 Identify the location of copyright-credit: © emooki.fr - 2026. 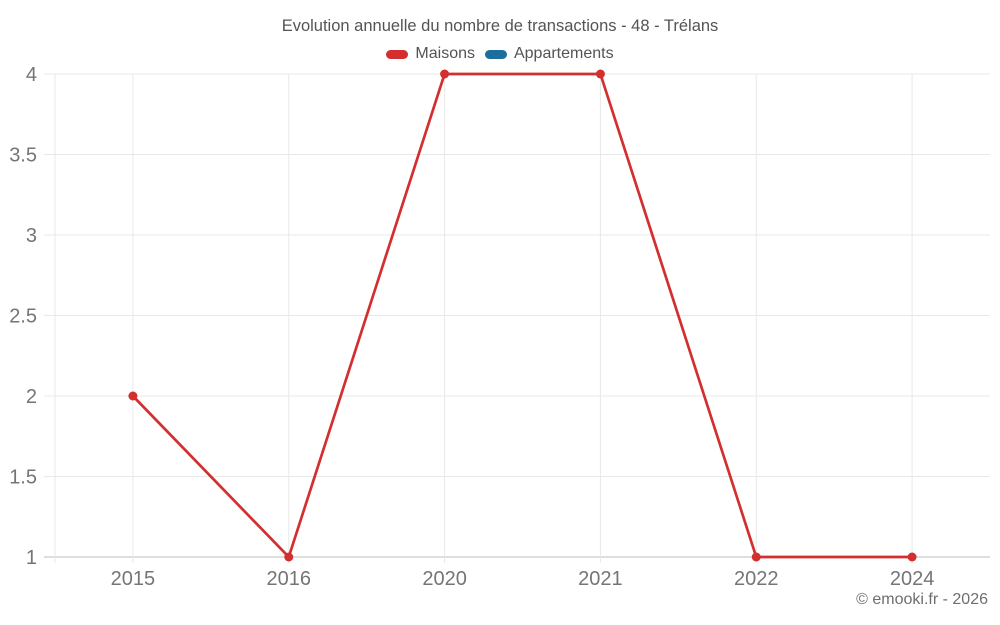
(922, 599).